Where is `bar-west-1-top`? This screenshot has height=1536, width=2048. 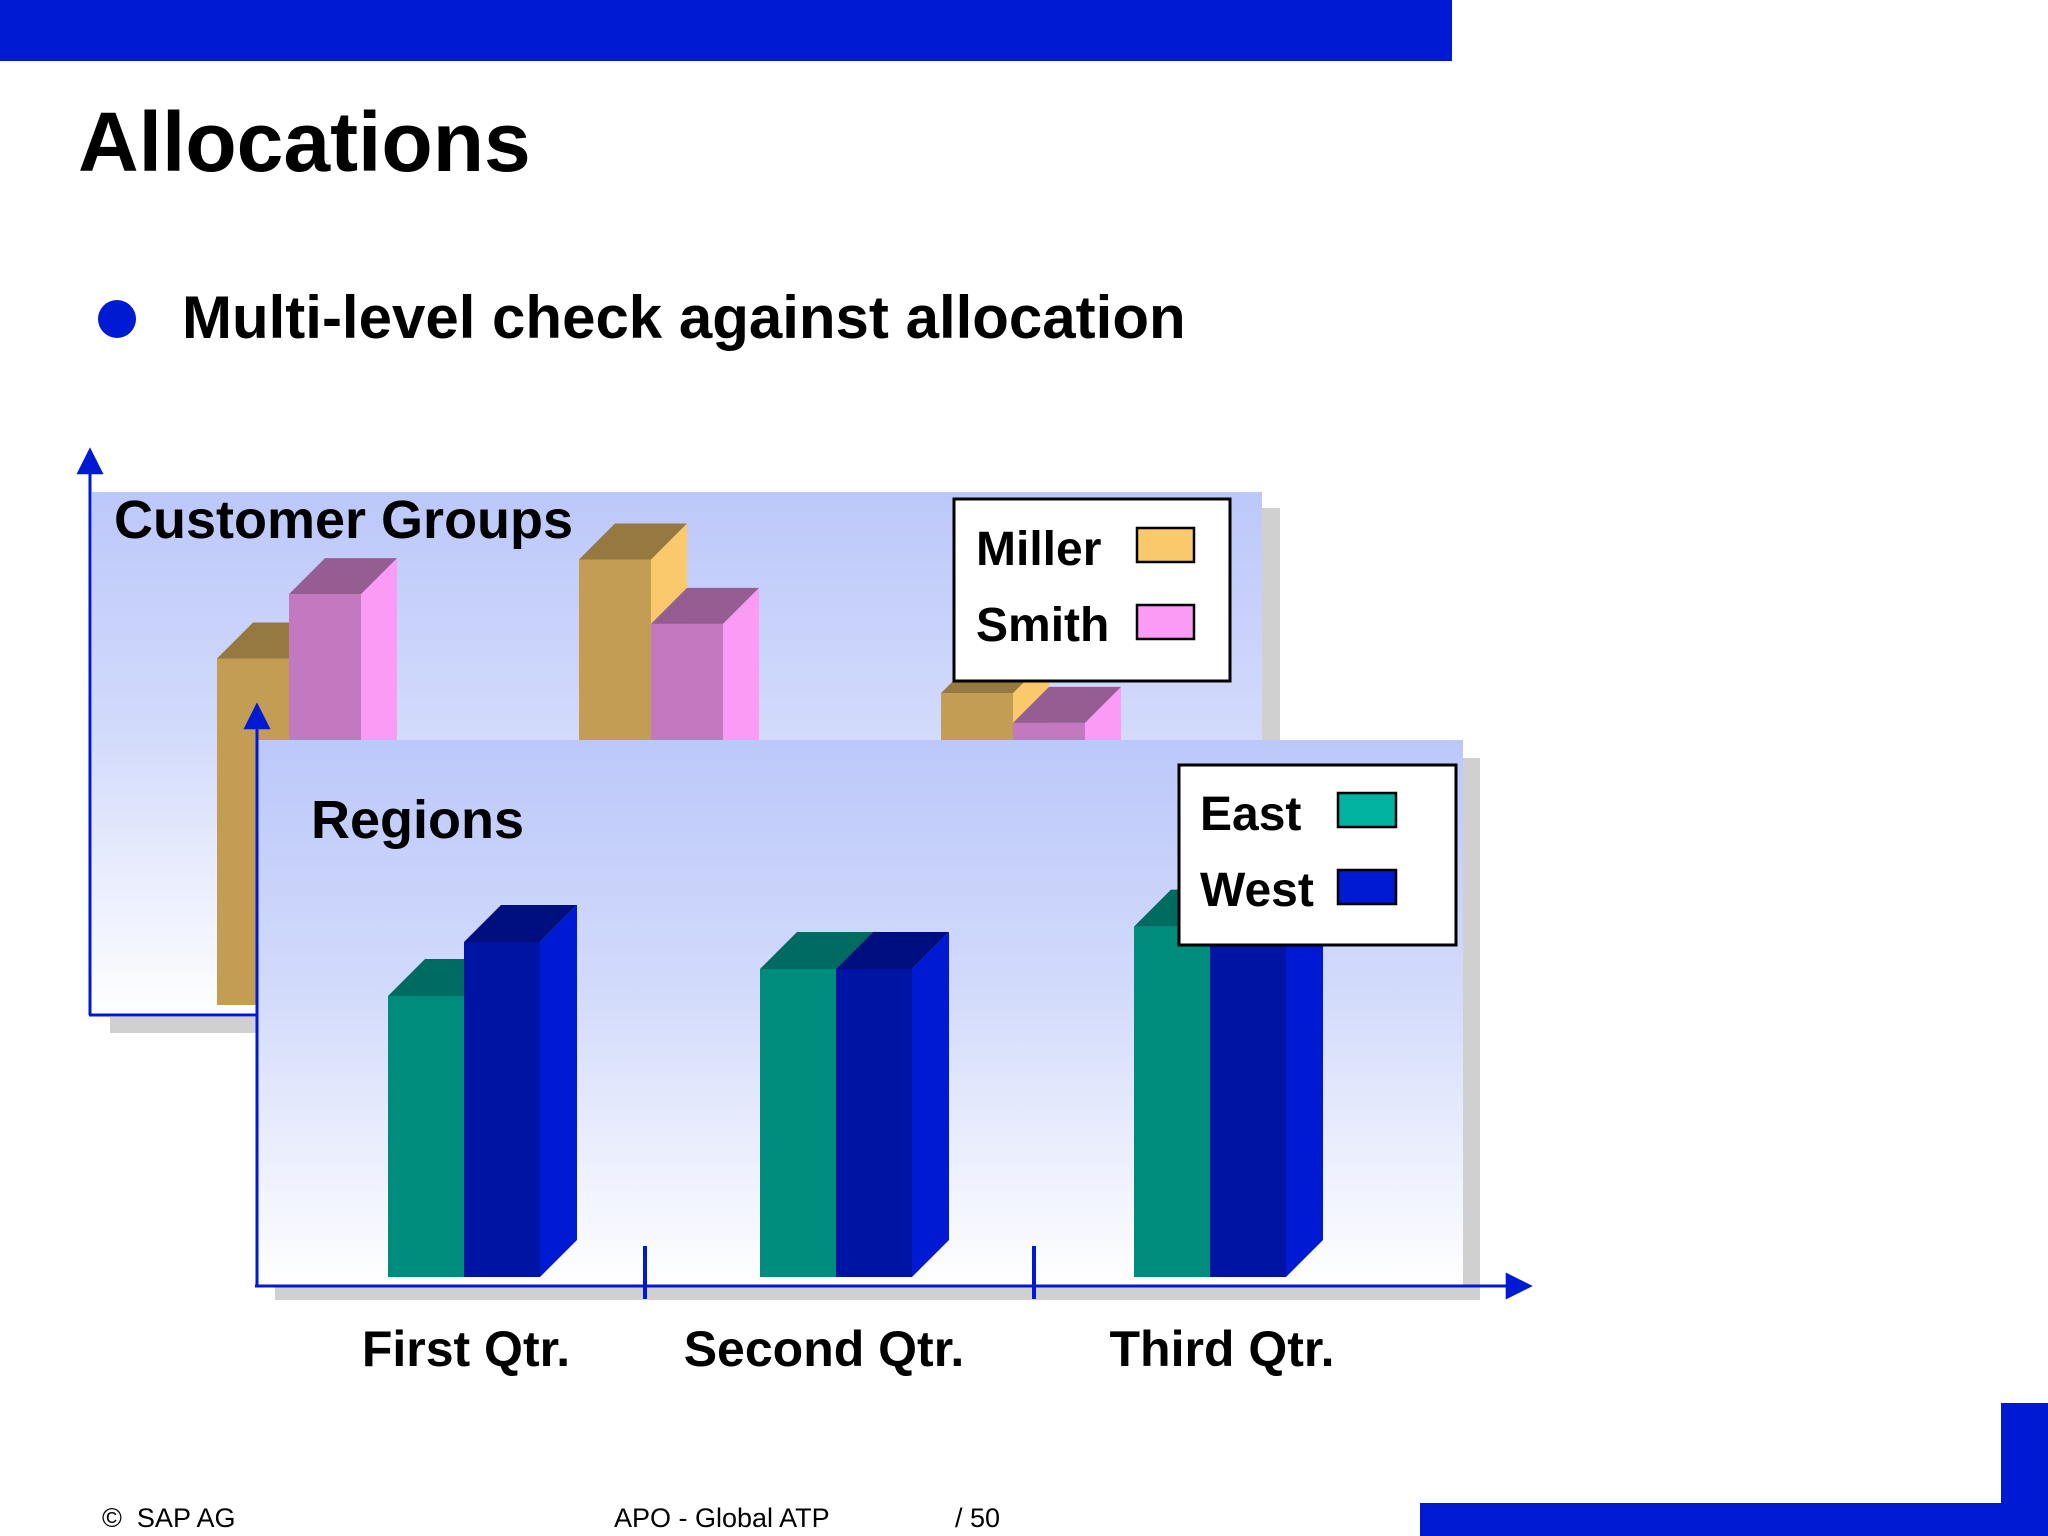
bar-west-1-top is located at coordinates (520, 924).